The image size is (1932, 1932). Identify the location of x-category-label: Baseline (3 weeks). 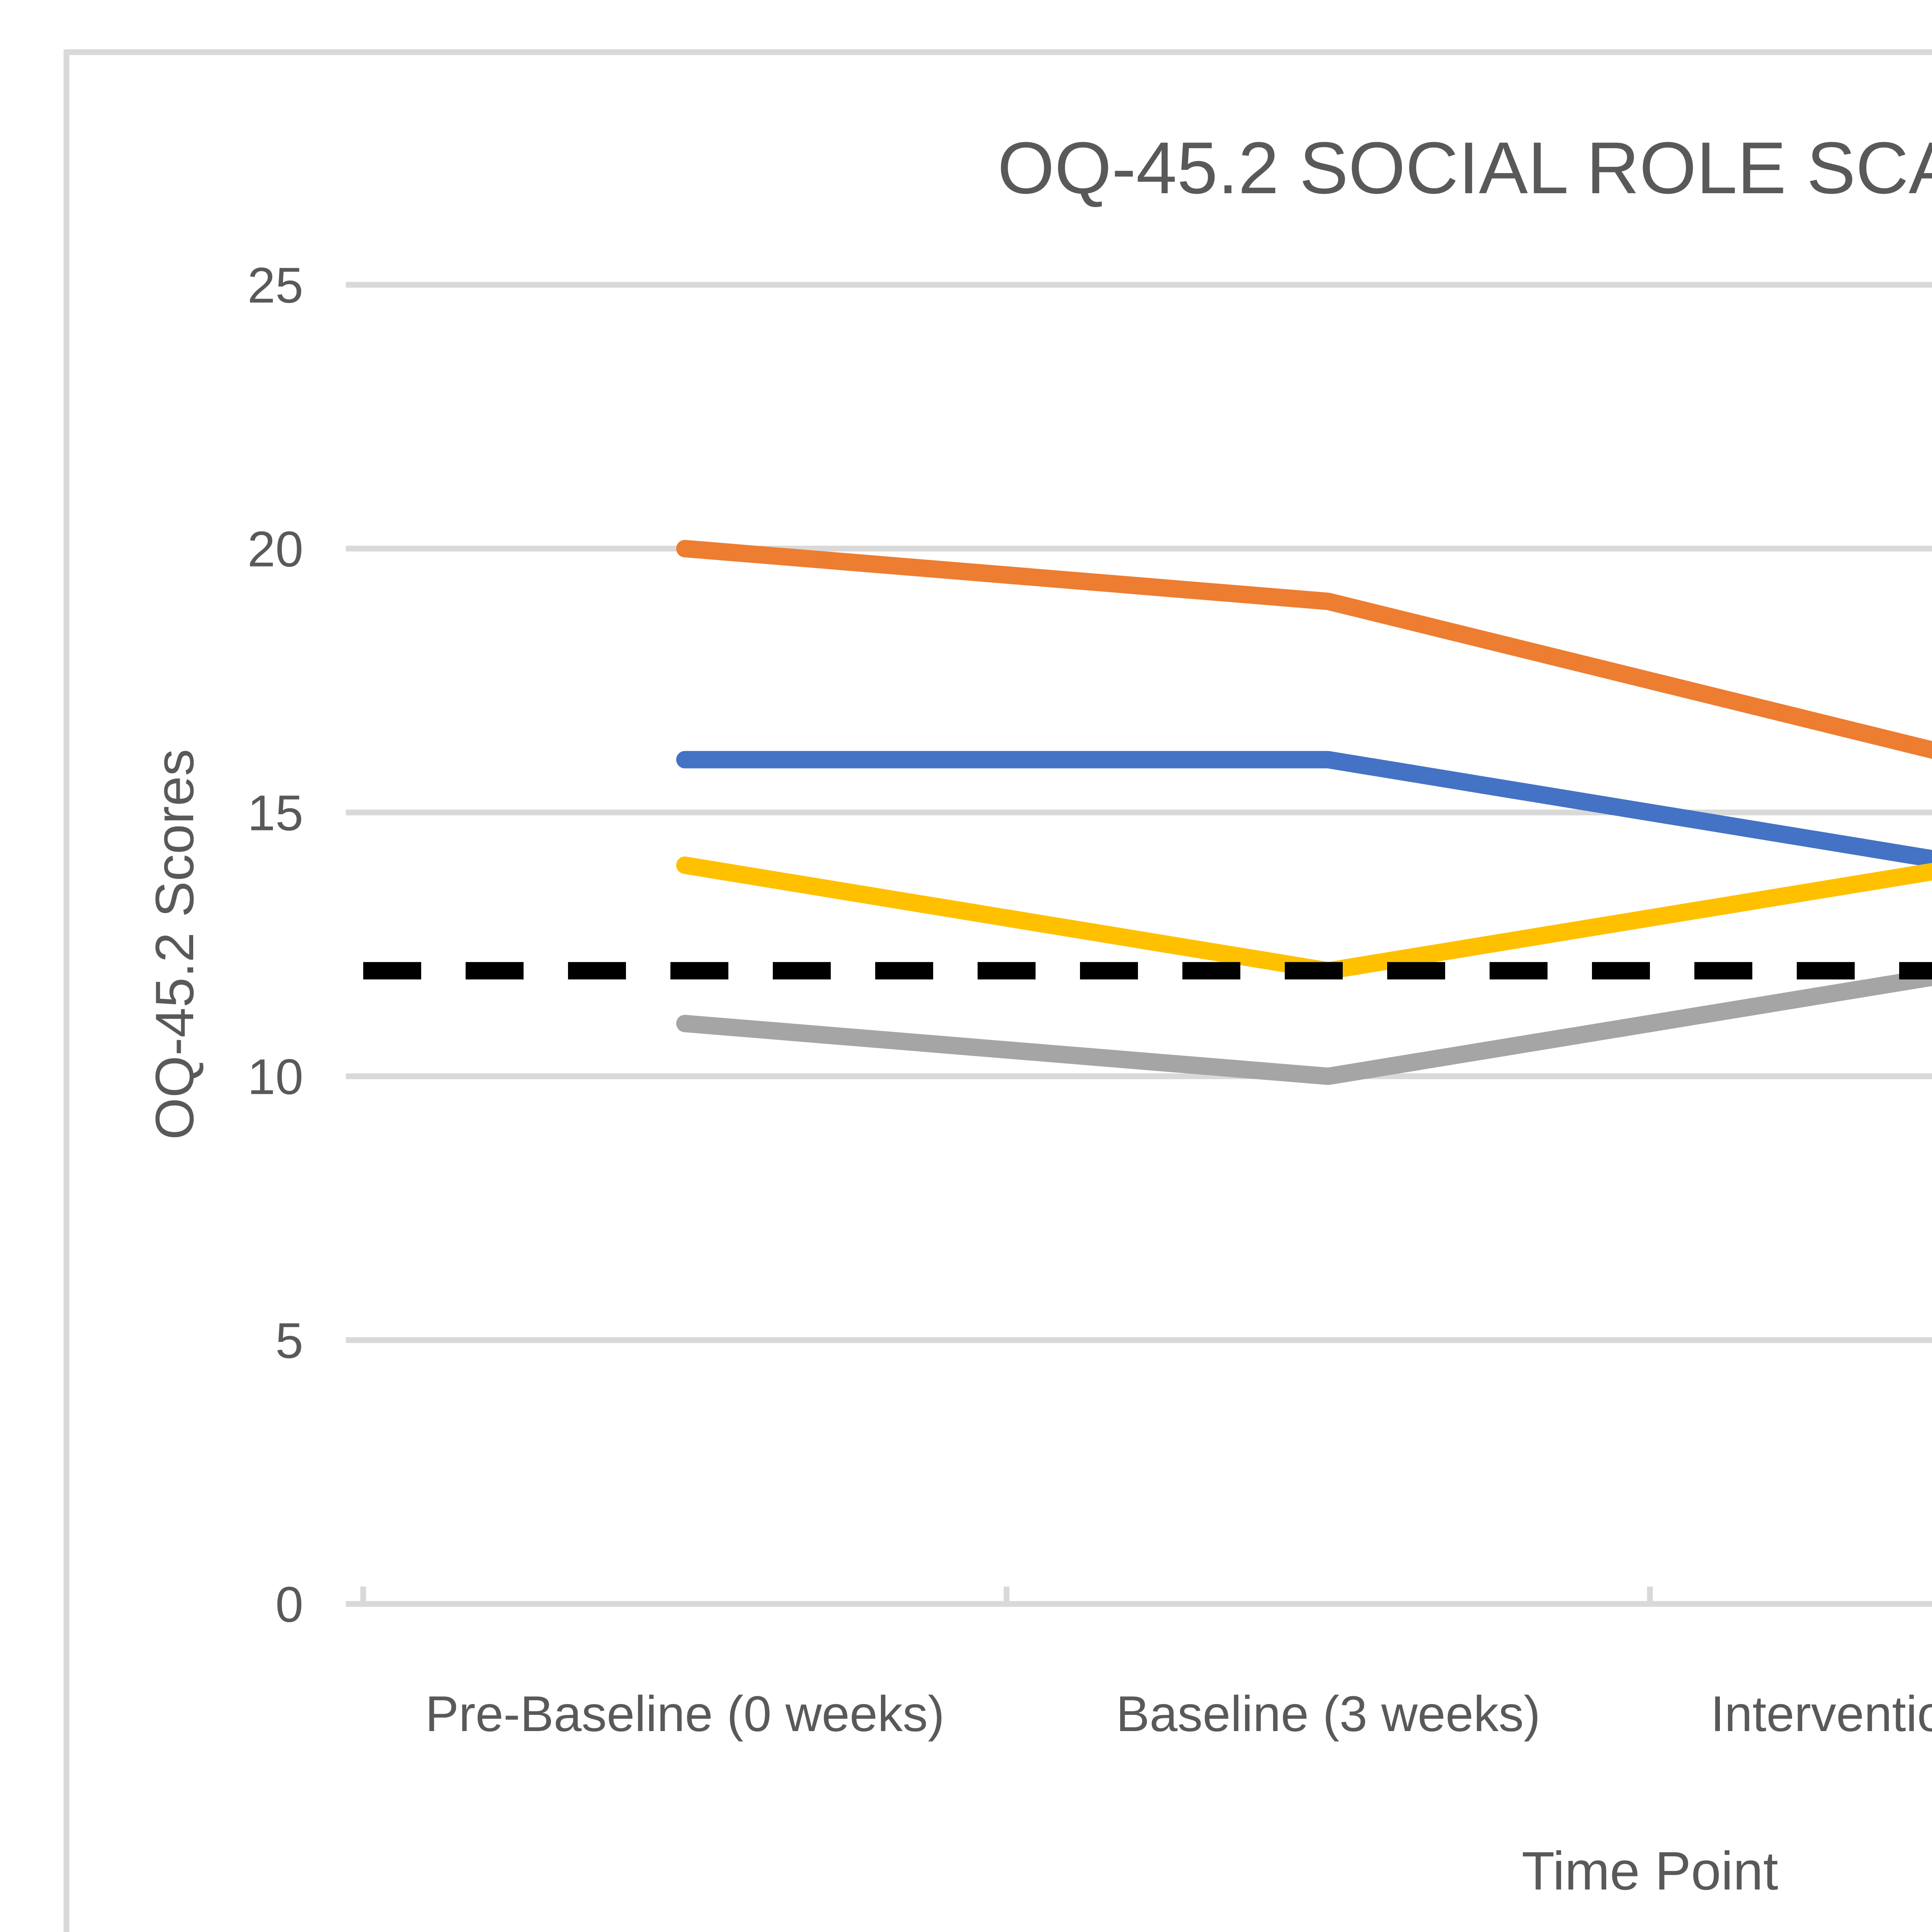
(1328, 1714).